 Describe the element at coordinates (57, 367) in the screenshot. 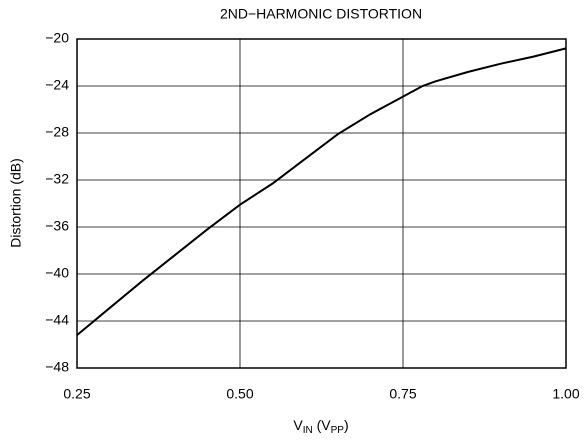

I see `y-tick-label: −48` at that location.